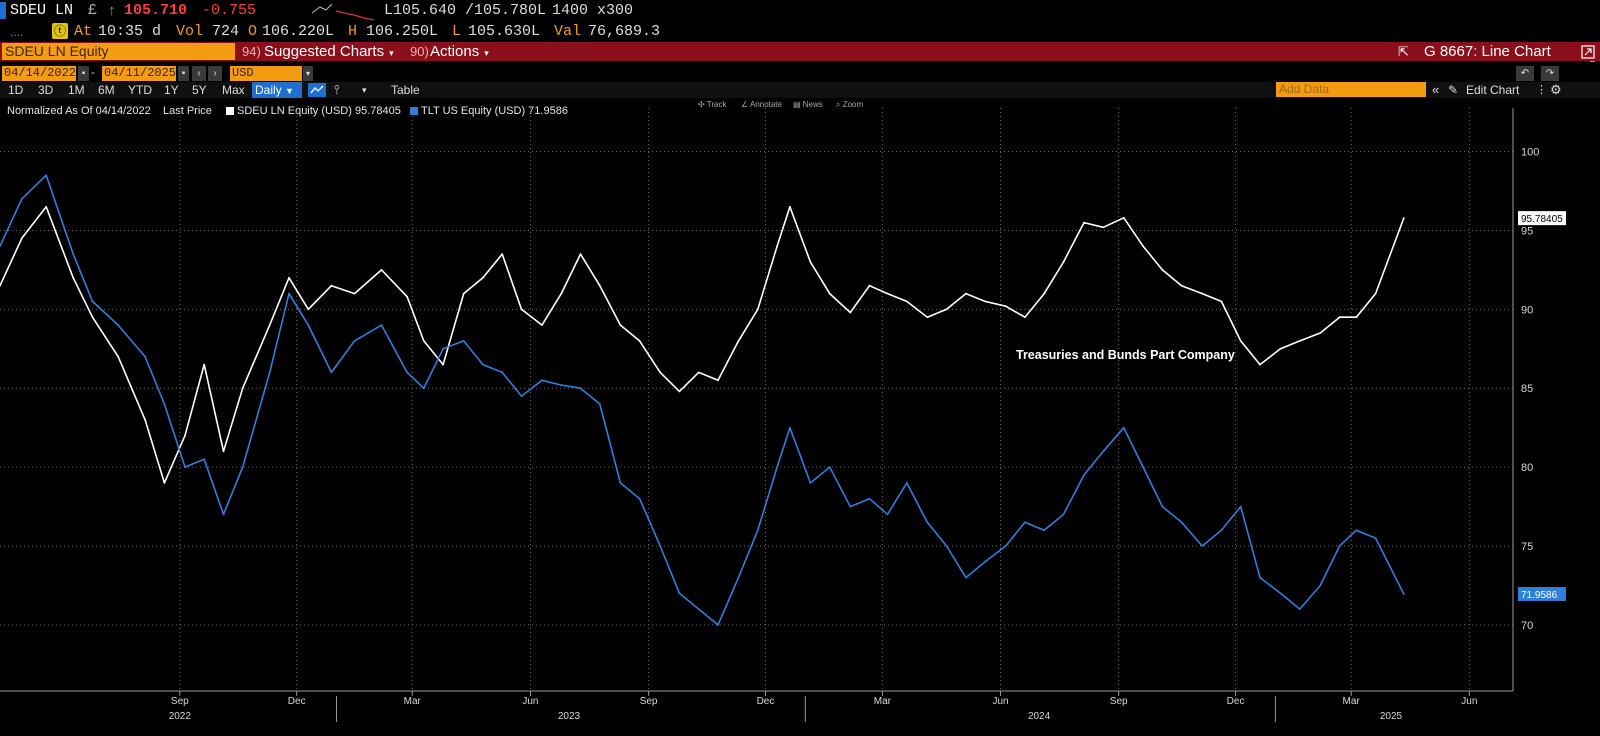 This screenshot has width=1600, height=736. Describe the element at coordinates (60, 31) in the screenshot. I see `trade-icon: ⓣ` at that location.